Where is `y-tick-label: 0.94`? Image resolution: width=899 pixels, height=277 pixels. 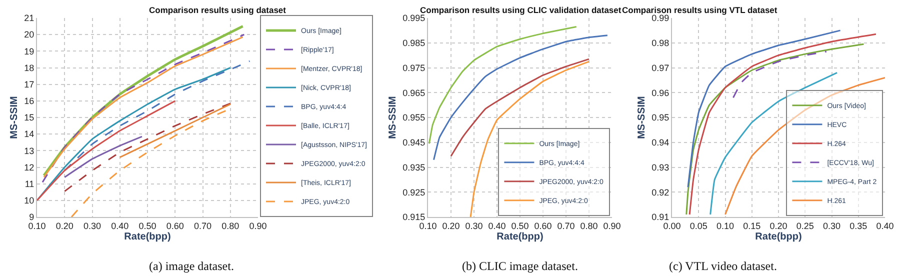 y-tick-label: 0.94 is located at coordinates (661, 143).